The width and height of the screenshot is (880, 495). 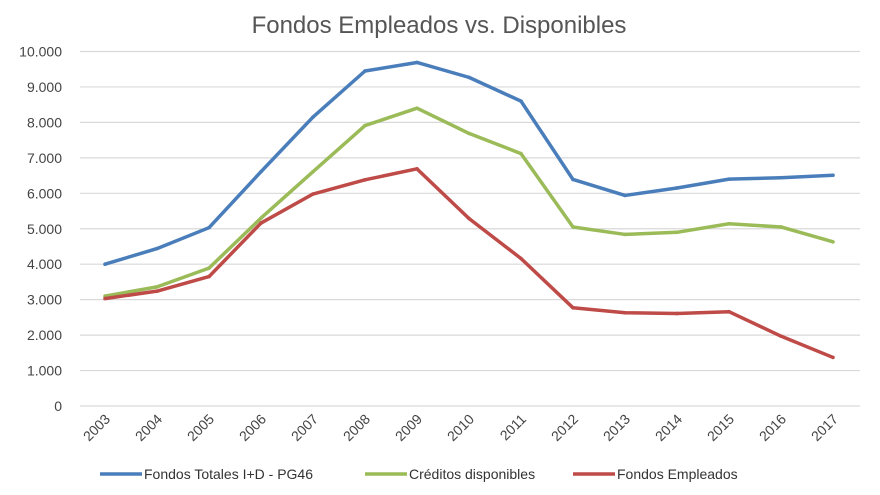 I want to click on x-tick-label: 2011, so click(x=513, y=427).